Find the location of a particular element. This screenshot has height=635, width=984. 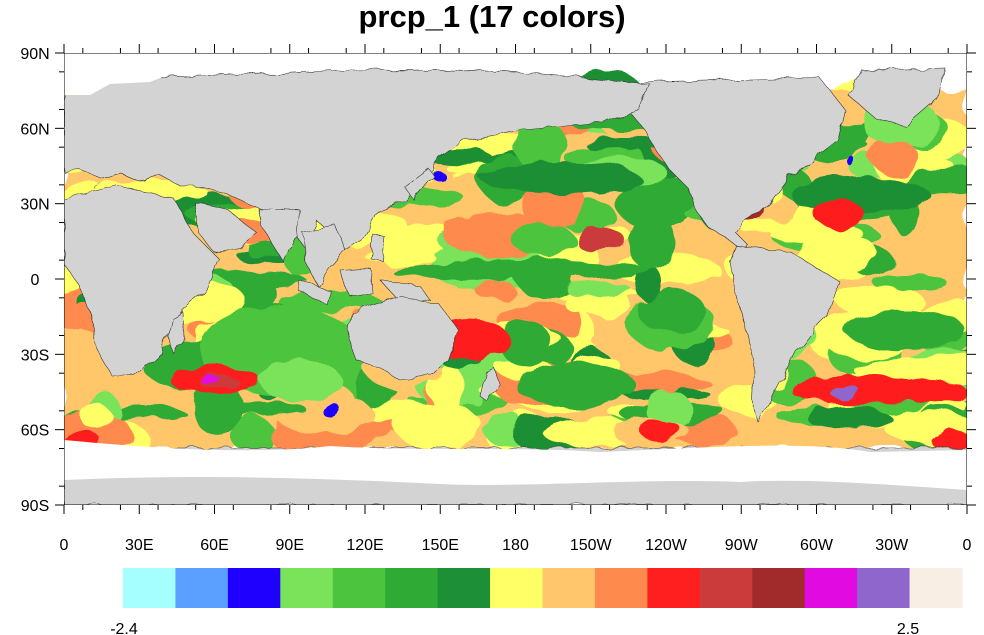

colorbar-min-label: -2.4 is located at coordinates (124, 628).